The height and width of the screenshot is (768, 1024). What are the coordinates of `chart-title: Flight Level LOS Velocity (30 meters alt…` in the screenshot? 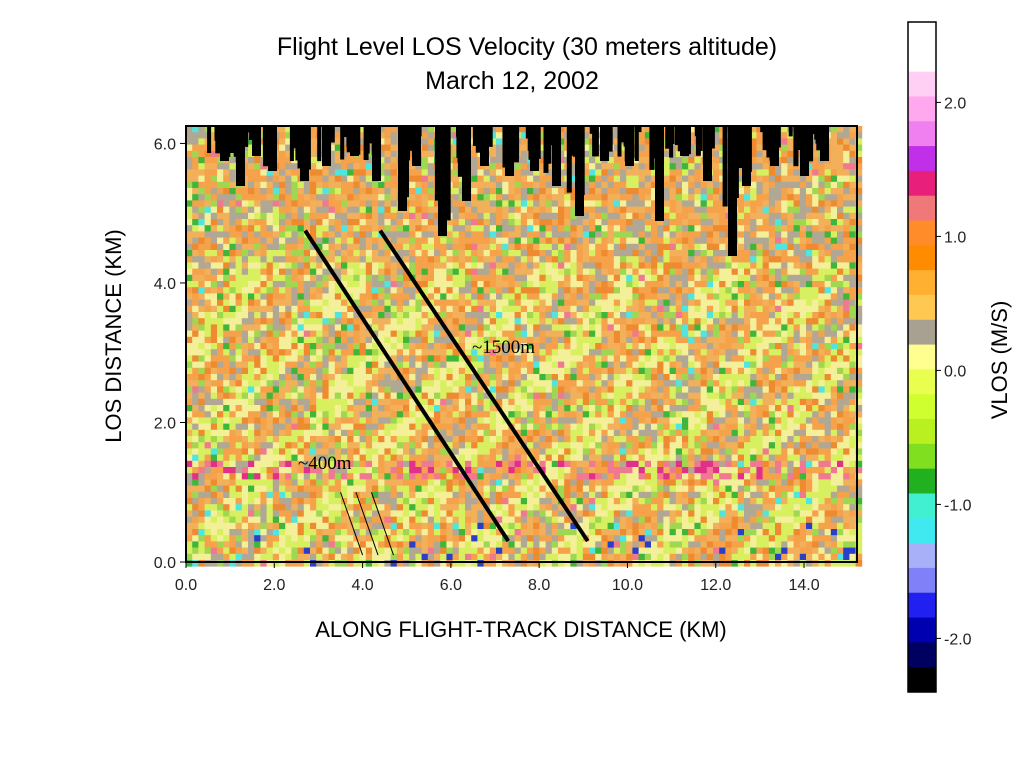 It's located at (527, 47).